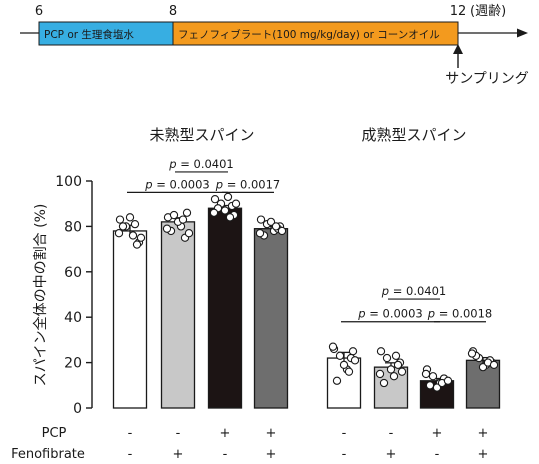  Describe the element at coordinates (308, 444) in the screenshot. I see `condition-signs: - - + + - - + + - + - + - + - +` at that location.